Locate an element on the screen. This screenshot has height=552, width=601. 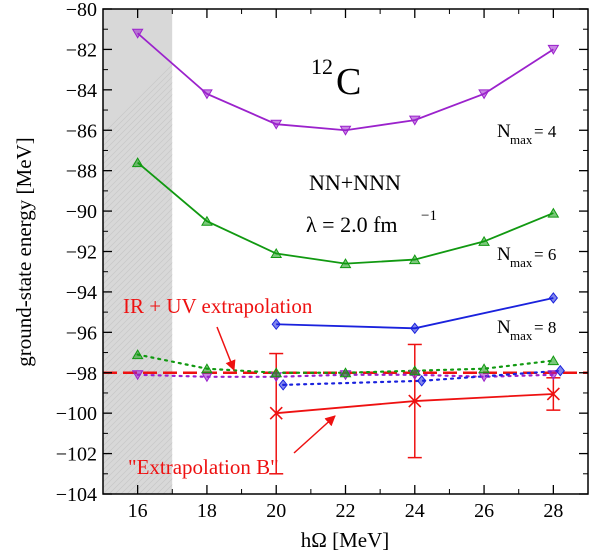
y-tick-label: −96 is located at coordinates (81, 333).